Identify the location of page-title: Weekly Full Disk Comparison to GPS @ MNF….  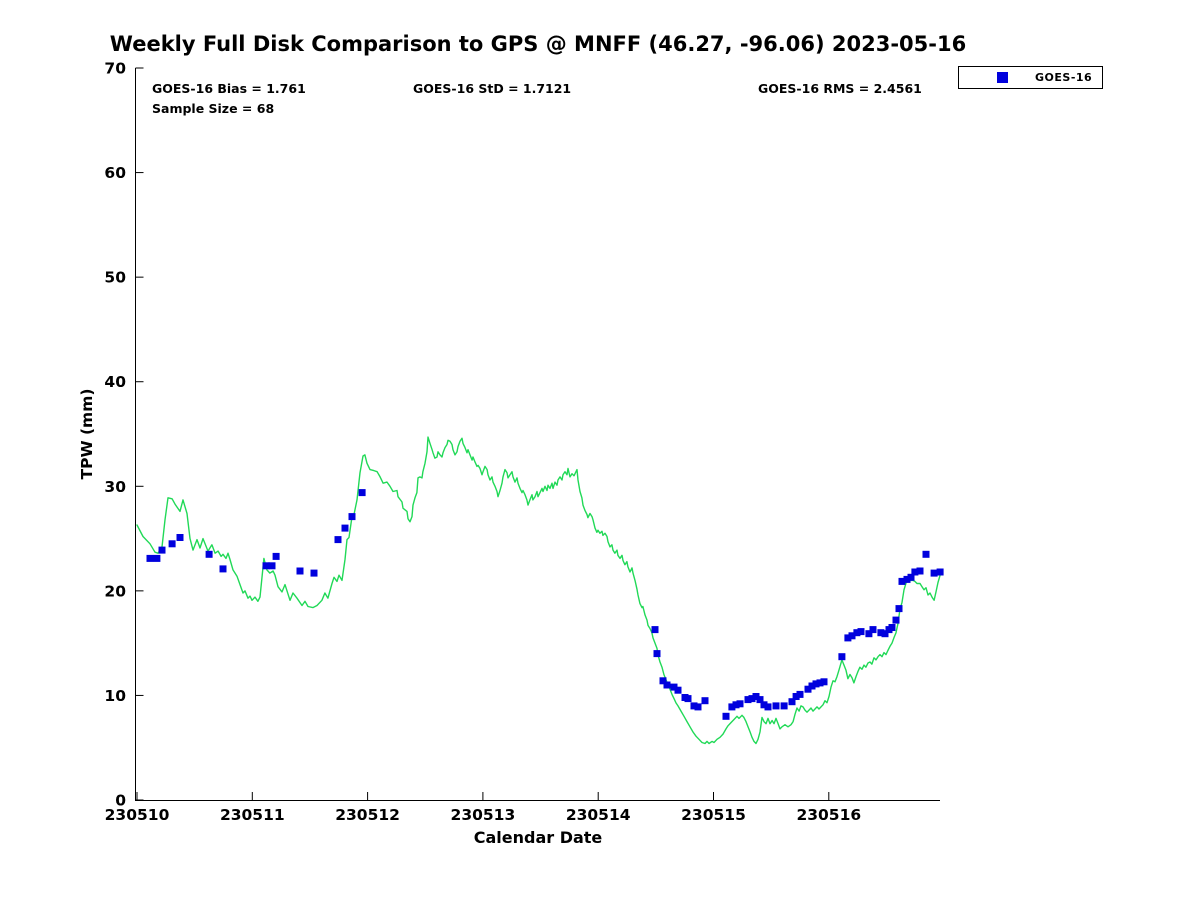
(538, 44).